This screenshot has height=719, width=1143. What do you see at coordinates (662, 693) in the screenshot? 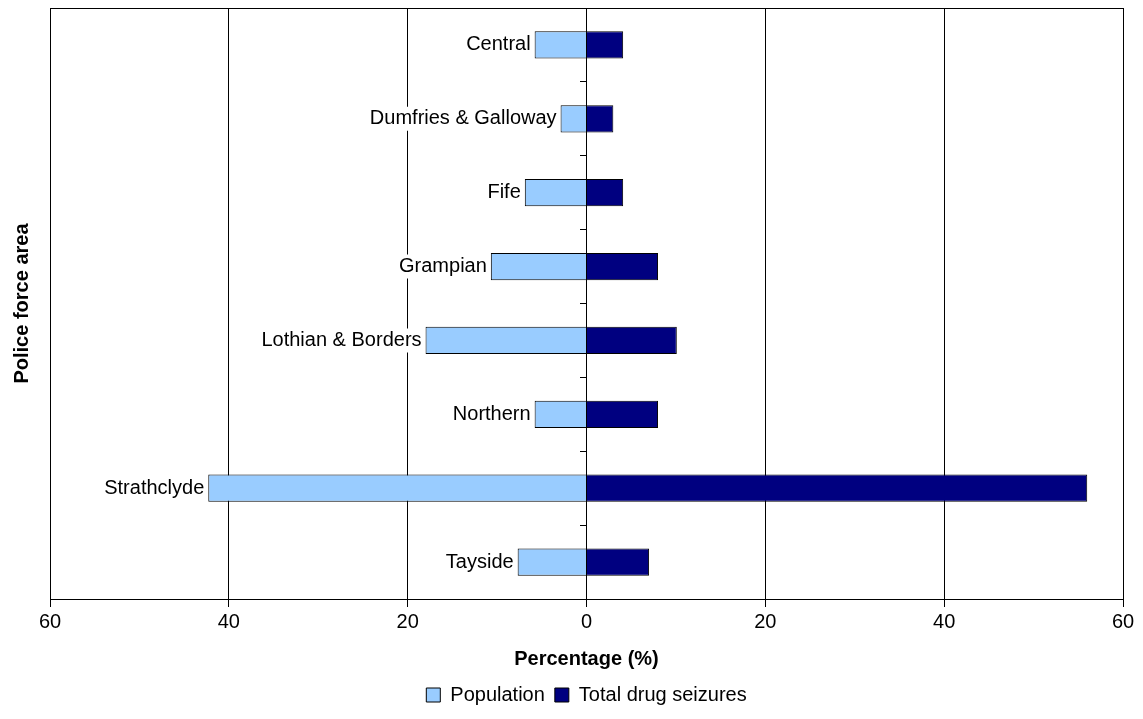
I see `legend-label: Total drug seizures` at bounding box center [662, 693].